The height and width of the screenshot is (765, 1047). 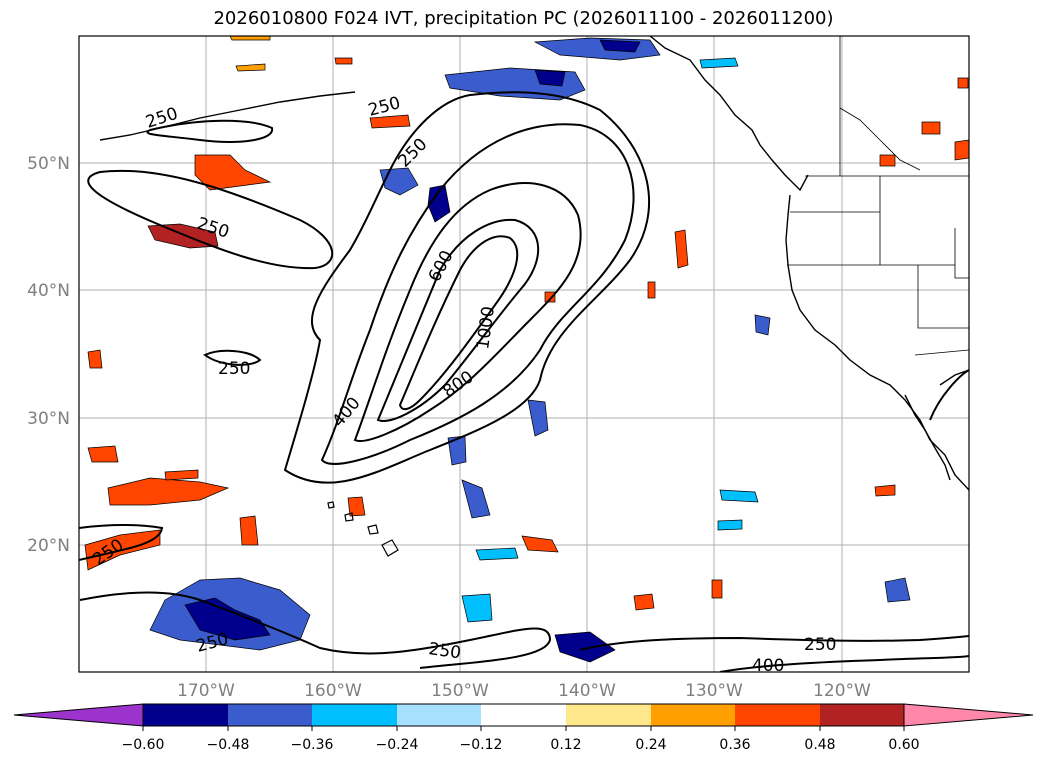 What do you see at coordinates (961, 253) in the screenshot?
I see `border-ca-az` at bounding box center [961, 253].